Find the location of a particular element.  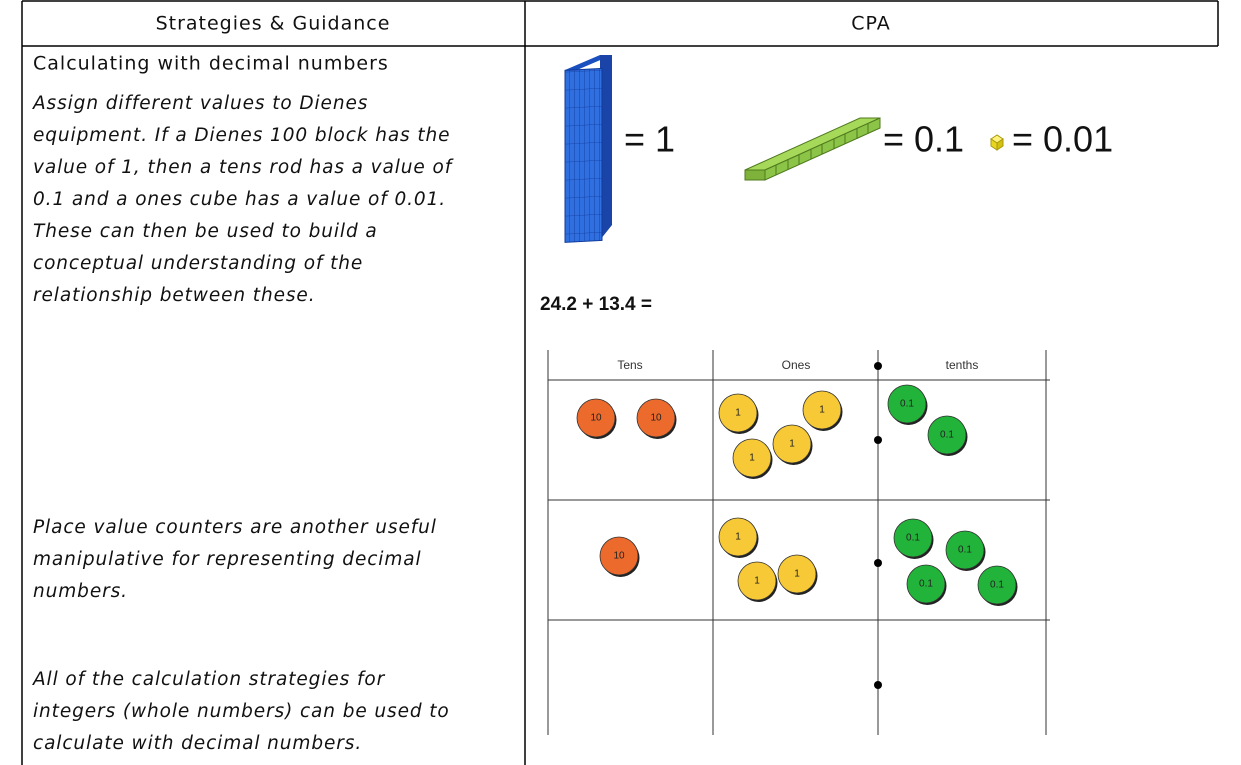

dienes-ones-cube is located at coordinates (997, 142).